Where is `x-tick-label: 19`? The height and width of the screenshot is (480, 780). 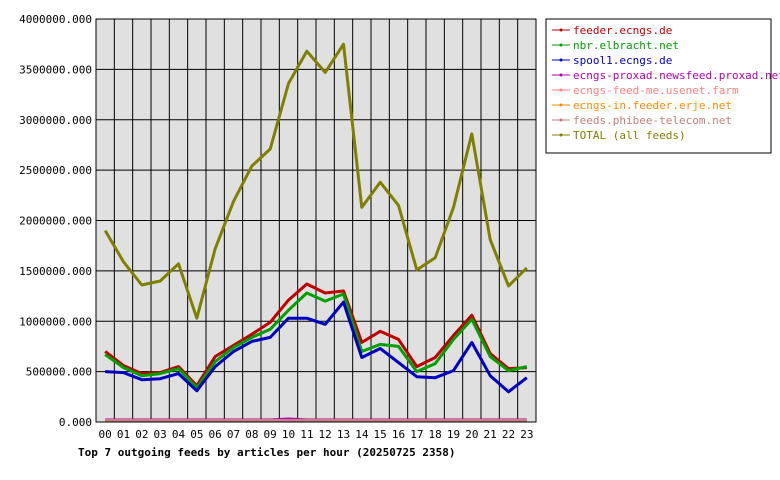
x-tick-label: 19 is located at coordinates (453, 434).